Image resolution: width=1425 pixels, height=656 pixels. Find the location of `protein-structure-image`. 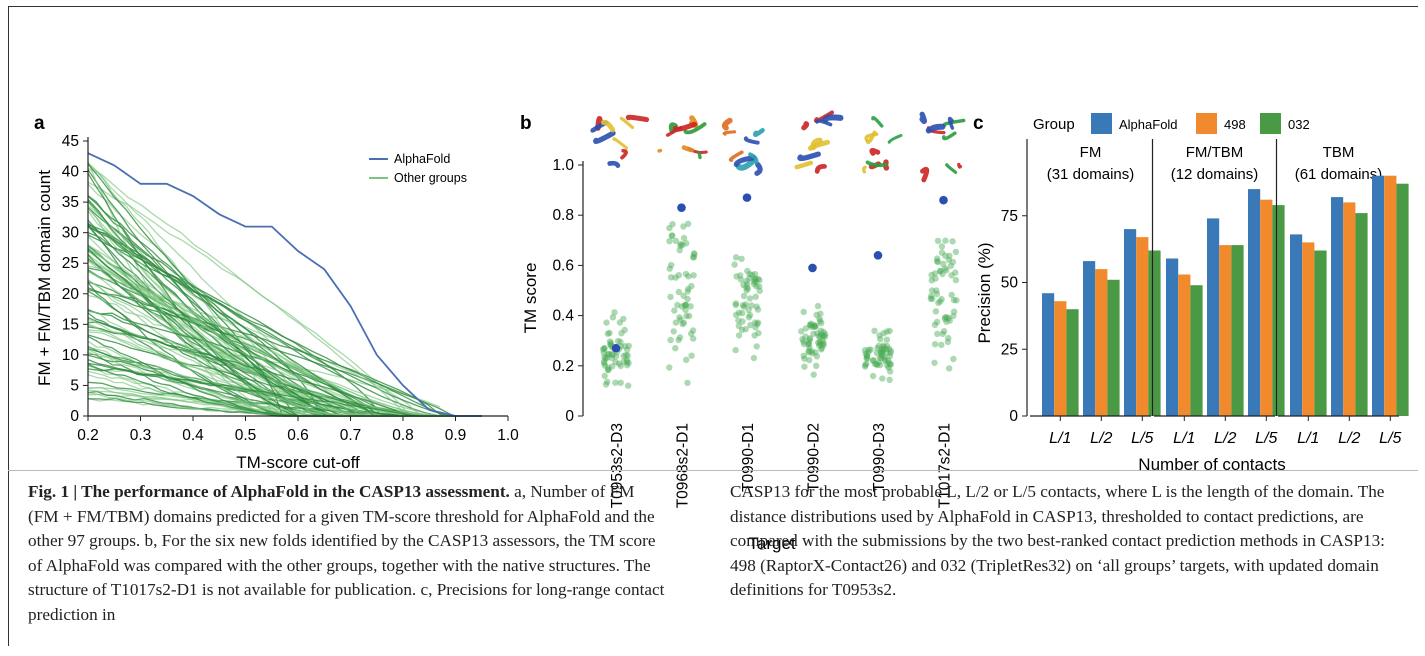

protein-structure-image is located at coordinates (882, 144).